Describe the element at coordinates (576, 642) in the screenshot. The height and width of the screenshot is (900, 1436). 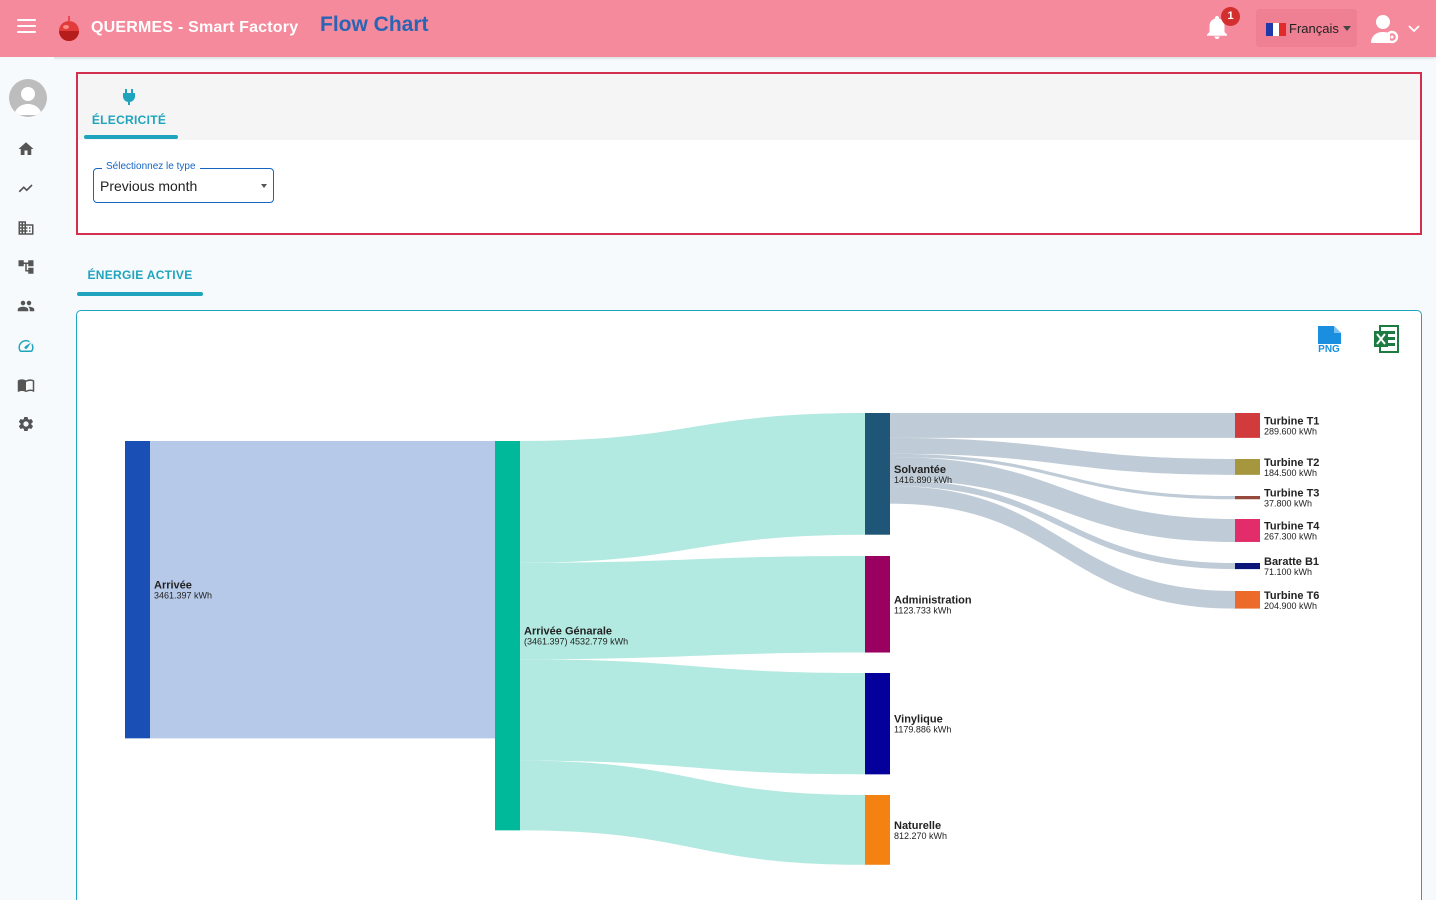
I see `sankey-value-generale: (3461.397) 4532.779 kWh` at that location.